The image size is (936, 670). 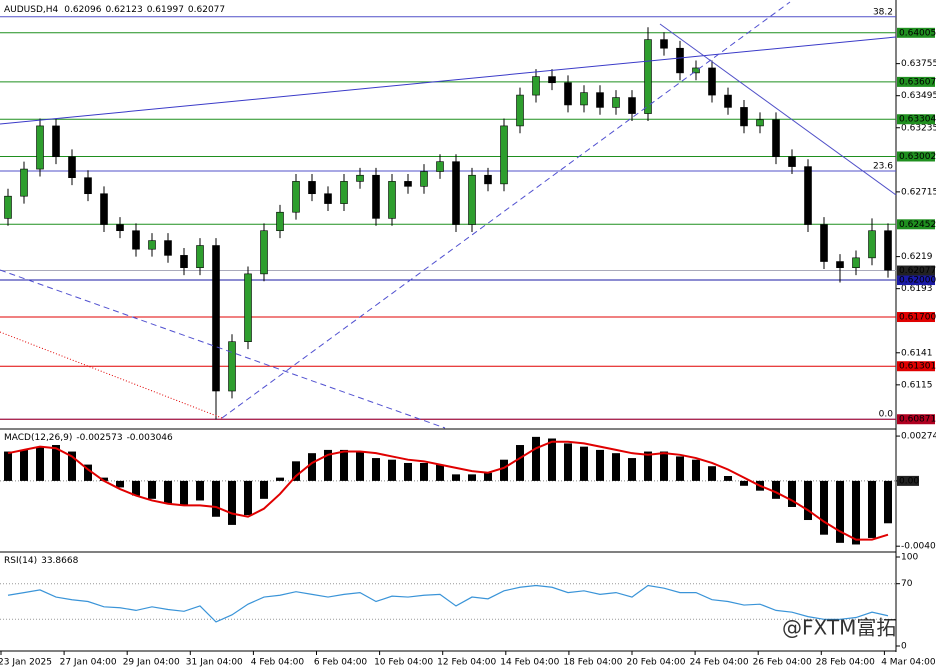 I want to click on rsi-title: RSI(14), so click(x=20, y=561).